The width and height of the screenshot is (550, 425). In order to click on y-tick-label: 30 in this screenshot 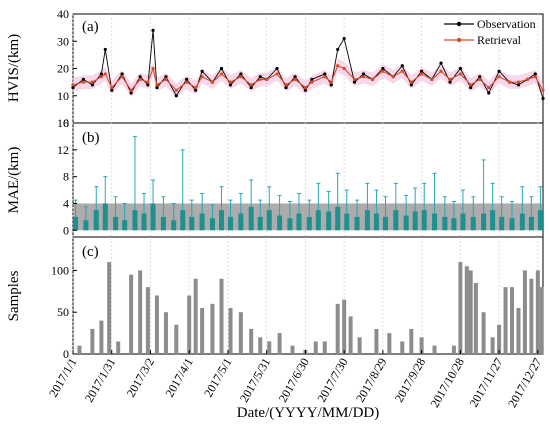, I will do `click(63, 41)`.